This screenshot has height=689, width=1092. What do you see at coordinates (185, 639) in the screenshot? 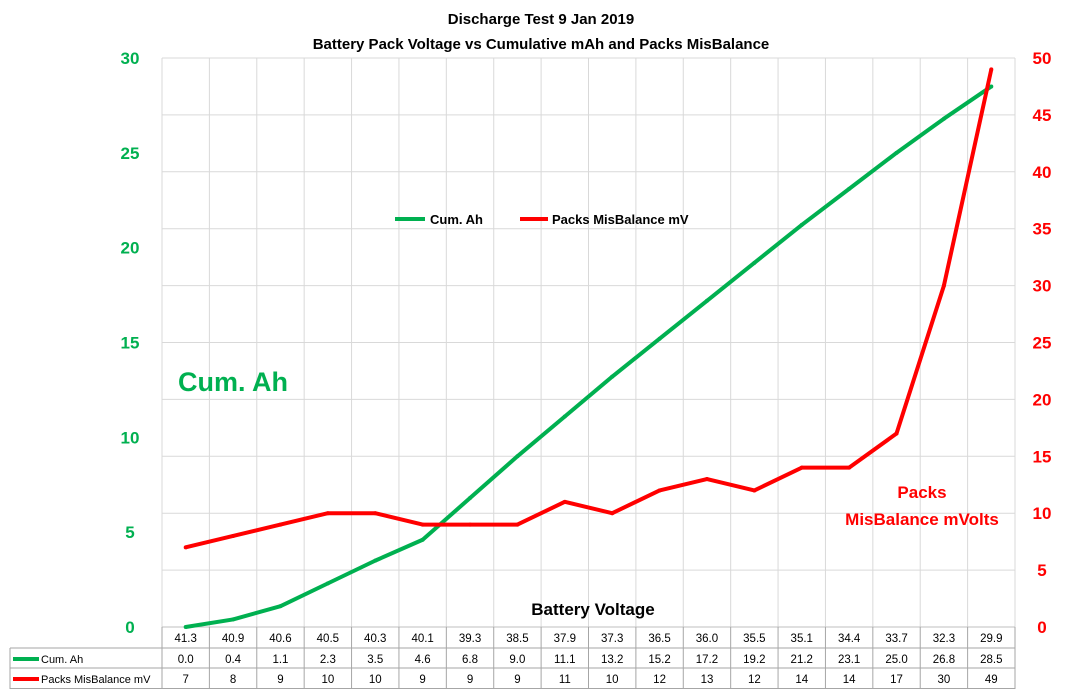
I see `x-category-label: 41.3` at bounding box center [185, 639].